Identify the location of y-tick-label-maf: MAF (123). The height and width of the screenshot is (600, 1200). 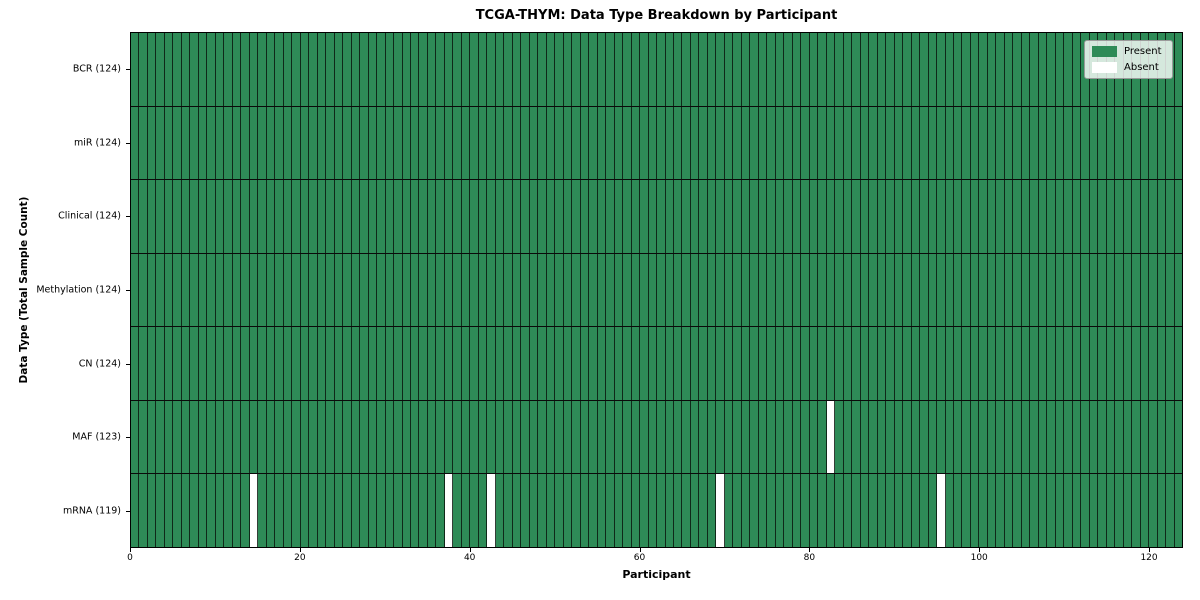
(96, 437).